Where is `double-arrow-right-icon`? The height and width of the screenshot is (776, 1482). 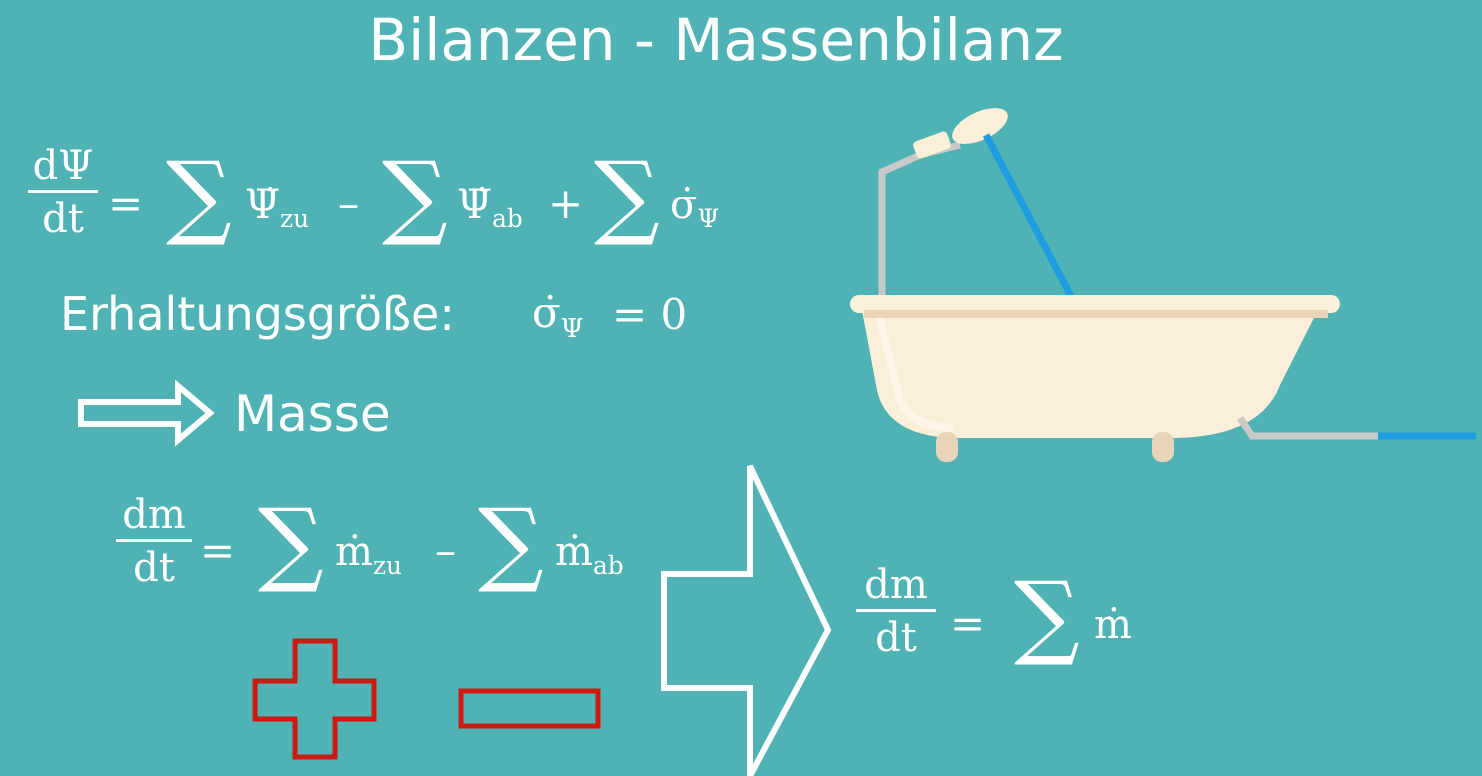 double-arrow-right-icon is located at coordinates (146, 413).